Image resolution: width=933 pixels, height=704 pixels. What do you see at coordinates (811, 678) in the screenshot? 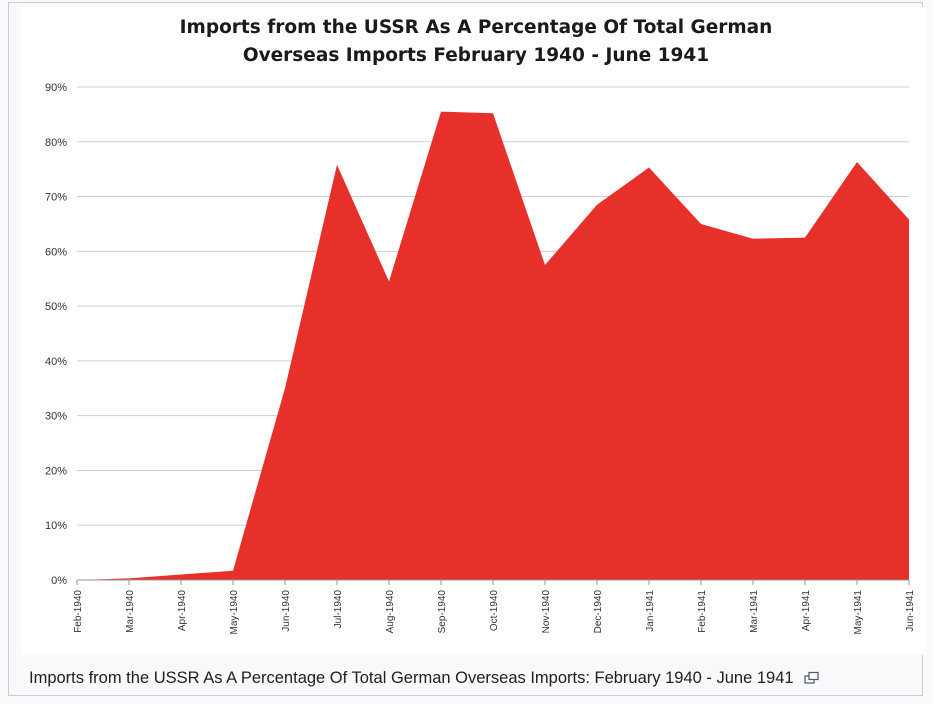
I see `enlarge-icon` at bounding box center [811, 678].